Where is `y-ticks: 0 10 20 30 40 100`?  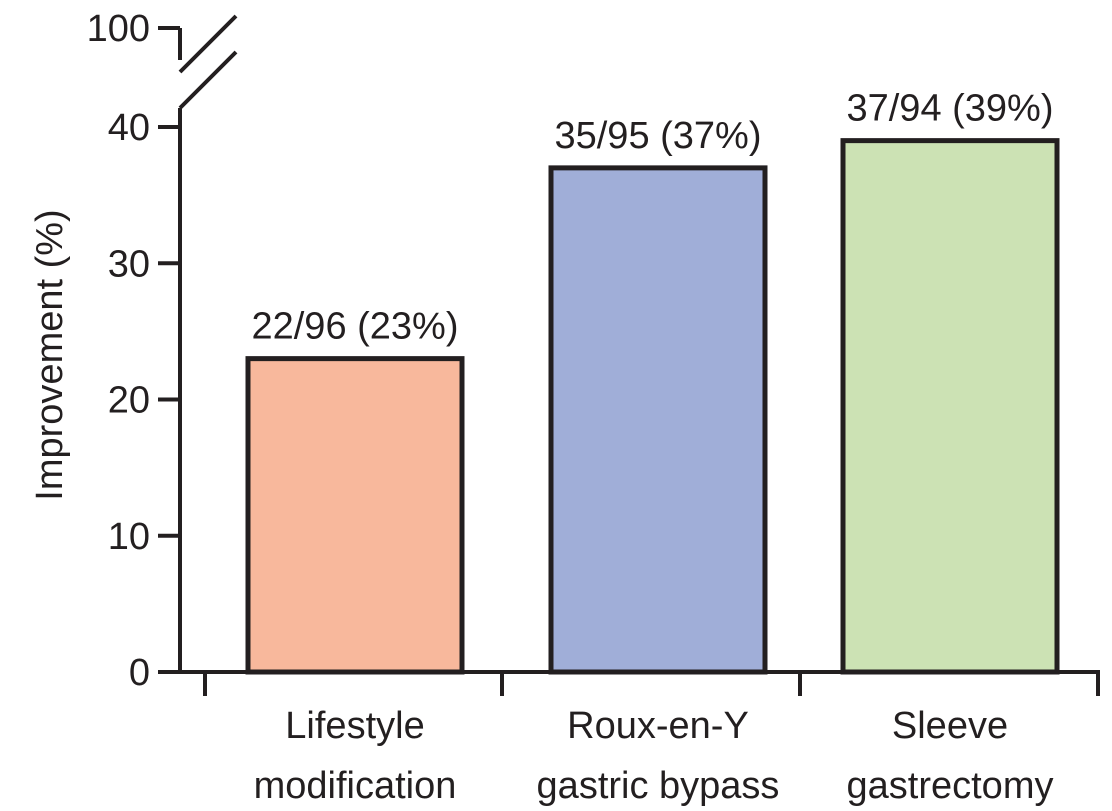 y-ticks: 0 10 20 30 40 100 is located at coordinates (133, 351).